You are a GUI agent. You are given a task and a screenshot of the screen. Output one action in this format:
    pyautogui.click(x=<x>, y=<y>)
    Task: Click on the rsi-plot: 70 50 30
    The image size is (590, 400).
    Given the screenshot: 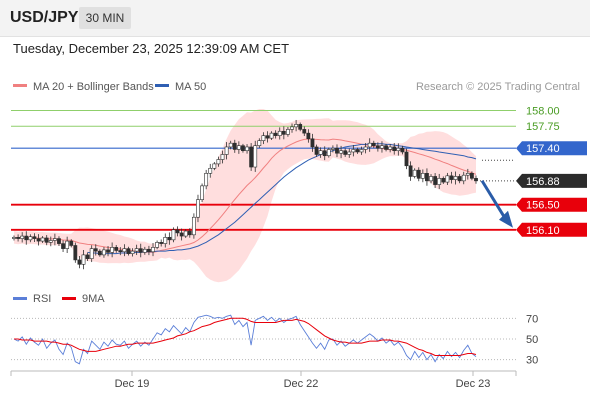 What is the action you would take?
    pyautogui.click(x=274, y=340)
    